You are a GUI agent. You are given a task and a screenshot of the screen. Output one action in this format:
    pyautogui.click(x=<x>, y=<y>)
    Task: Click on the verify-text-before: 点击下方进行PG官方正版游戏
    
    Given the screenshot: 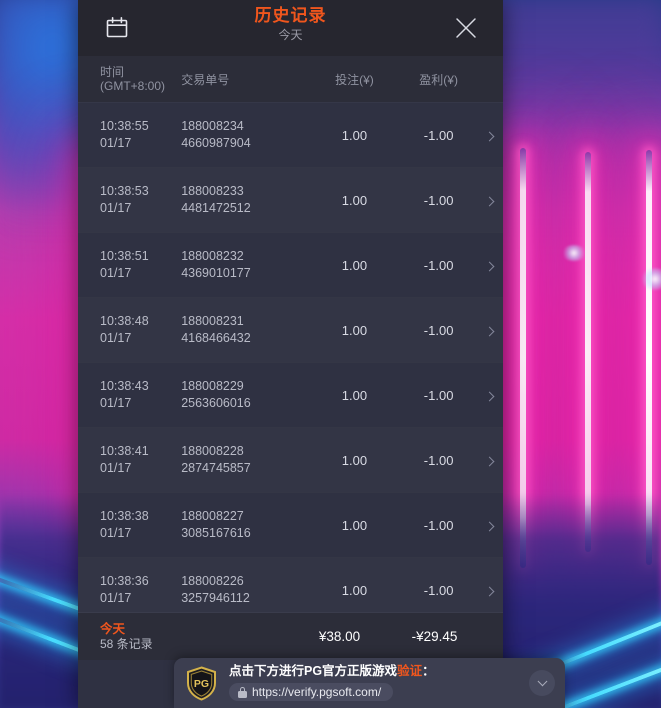 What is the action you would take?
    pyautogui.click(x=313, y=671)
    